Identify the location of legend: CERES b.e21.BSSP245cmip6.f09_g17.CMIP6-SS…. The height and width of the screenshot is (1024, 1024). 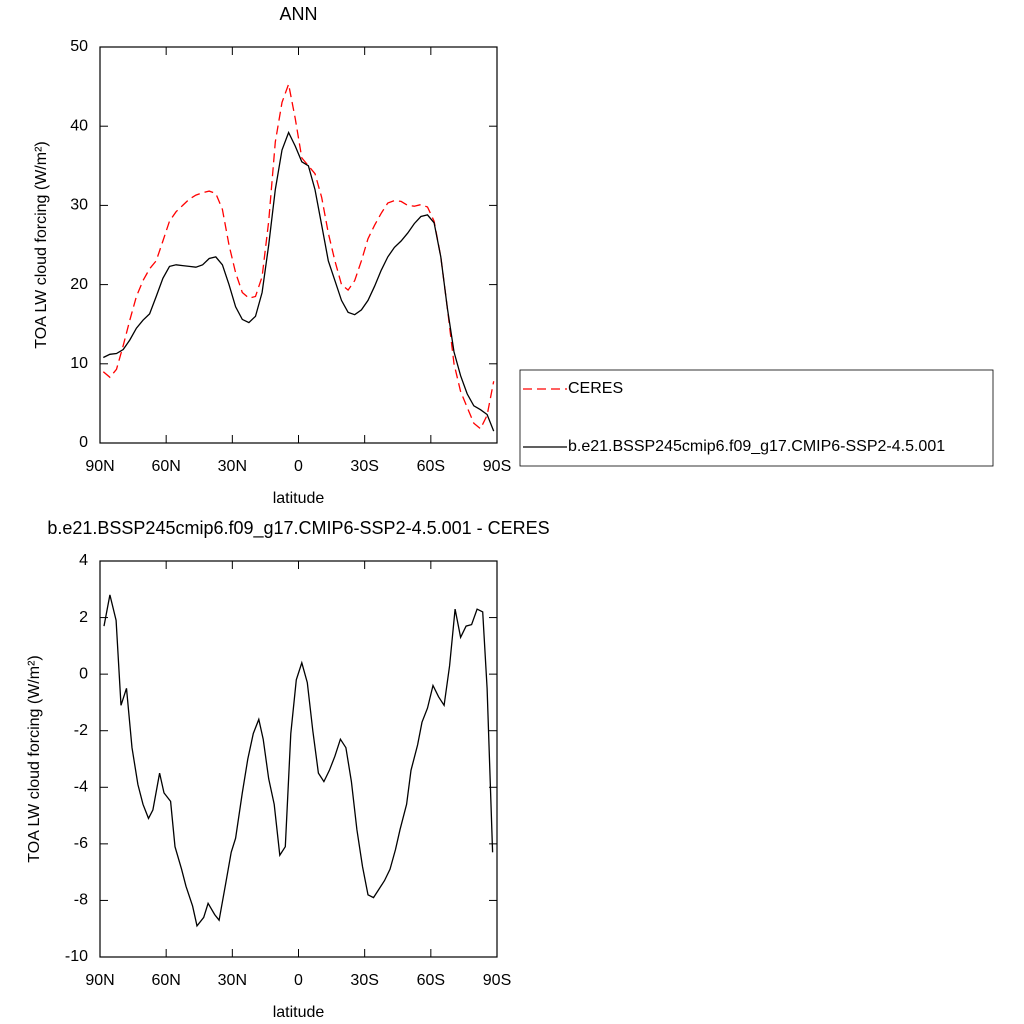
(756, 418).